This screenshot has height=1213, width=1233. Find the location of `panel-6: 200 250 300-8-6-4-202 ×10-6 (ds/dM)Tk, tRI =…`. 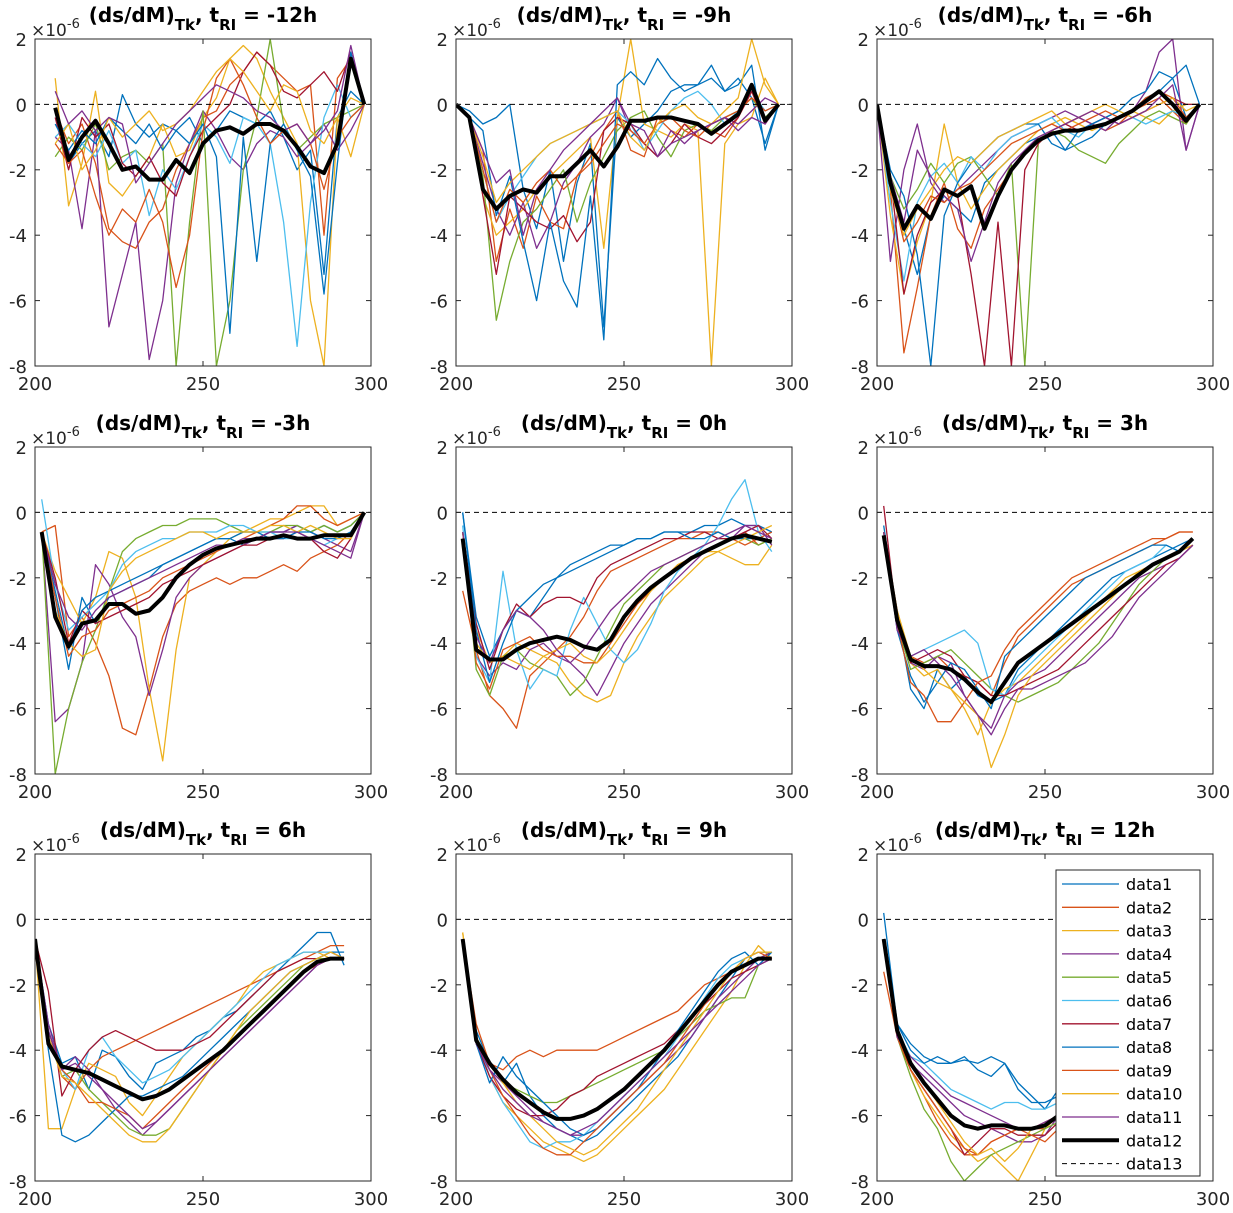

panel-6: 200 250 300-8-6-4-202 ×10-6 (ds/dM)Tk, tRI =… is located at coordinates (1040, 607).